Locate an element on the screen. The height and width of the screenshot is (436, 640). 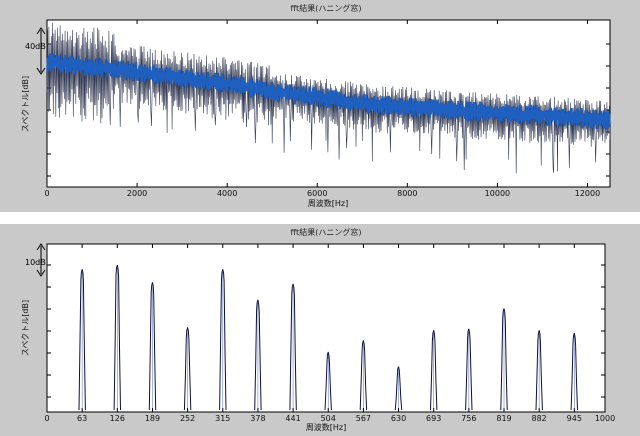
top-x-tick-label: 4000 is located at coordinates (227, 193).